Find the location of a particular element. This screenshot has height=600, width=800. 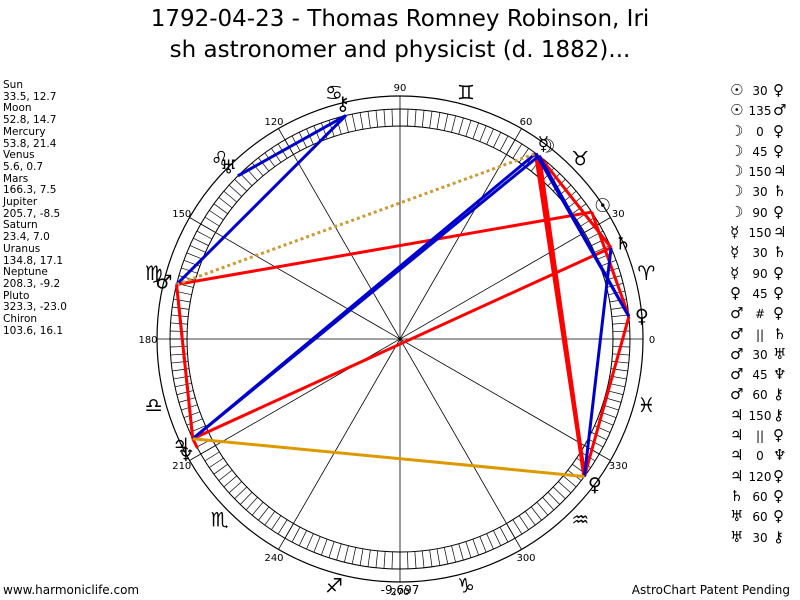

planet-position-neptune: 208.3, -9.2 is located at coordinates (32, 283).